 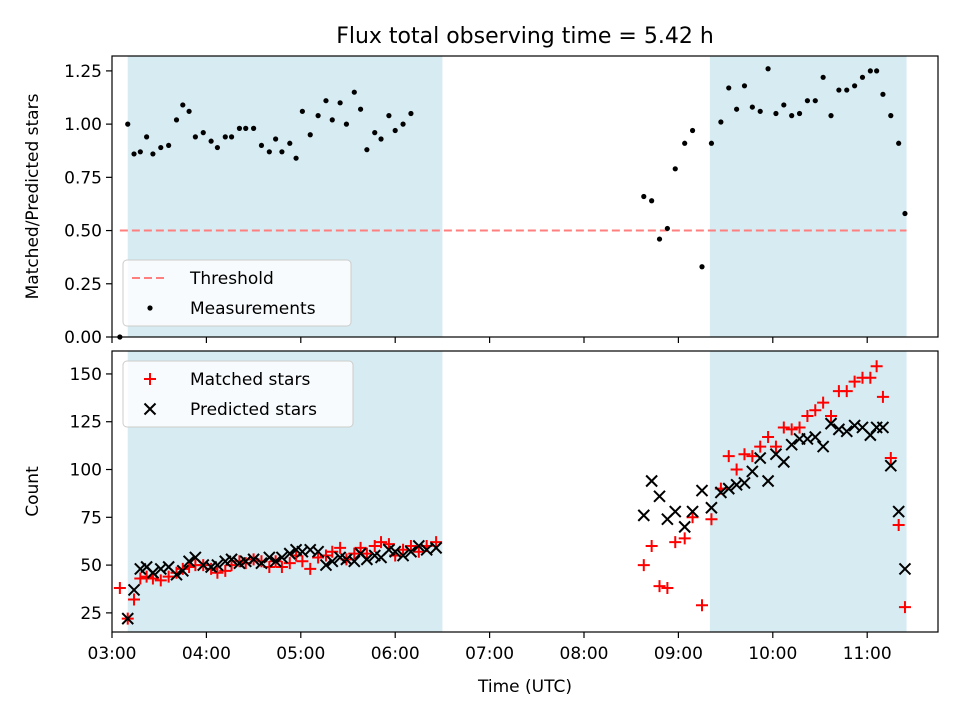 I want to click on y-axis-label: Count, so click(x=33, y=491).